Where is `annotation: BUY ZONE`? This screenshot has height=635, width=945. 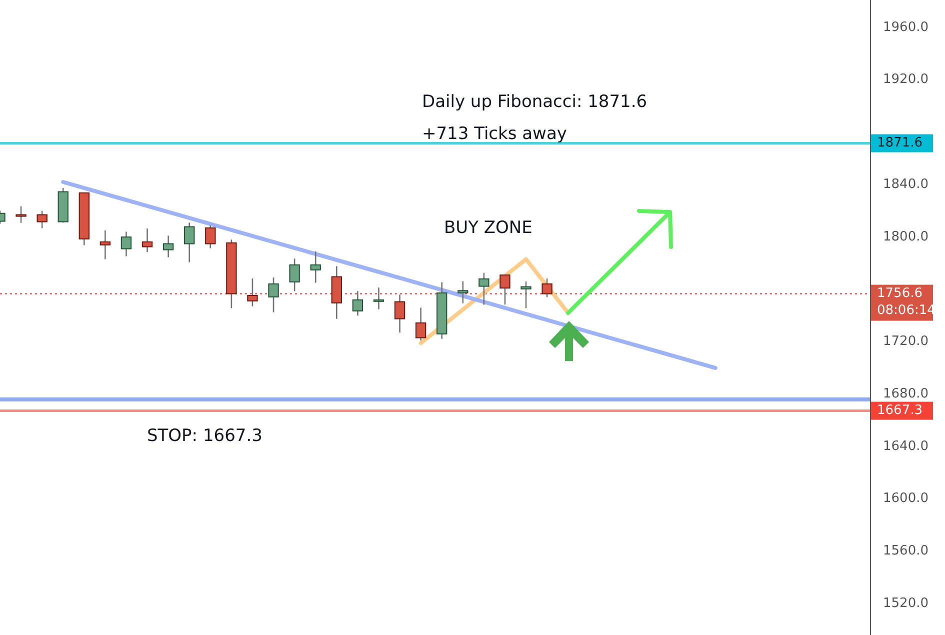
annotation: BUY ZONE is located at coordinates (488, 228).